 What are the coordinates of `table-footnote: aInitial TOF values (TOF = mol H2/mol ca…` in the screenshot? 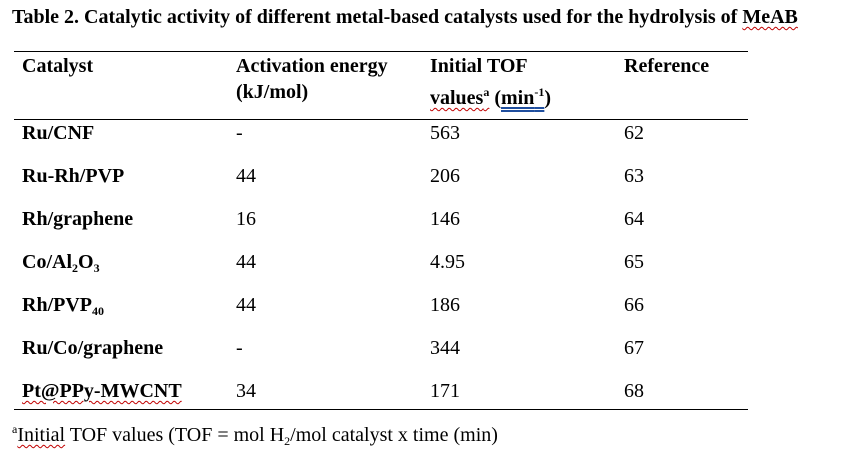 It's located at (255, 435).